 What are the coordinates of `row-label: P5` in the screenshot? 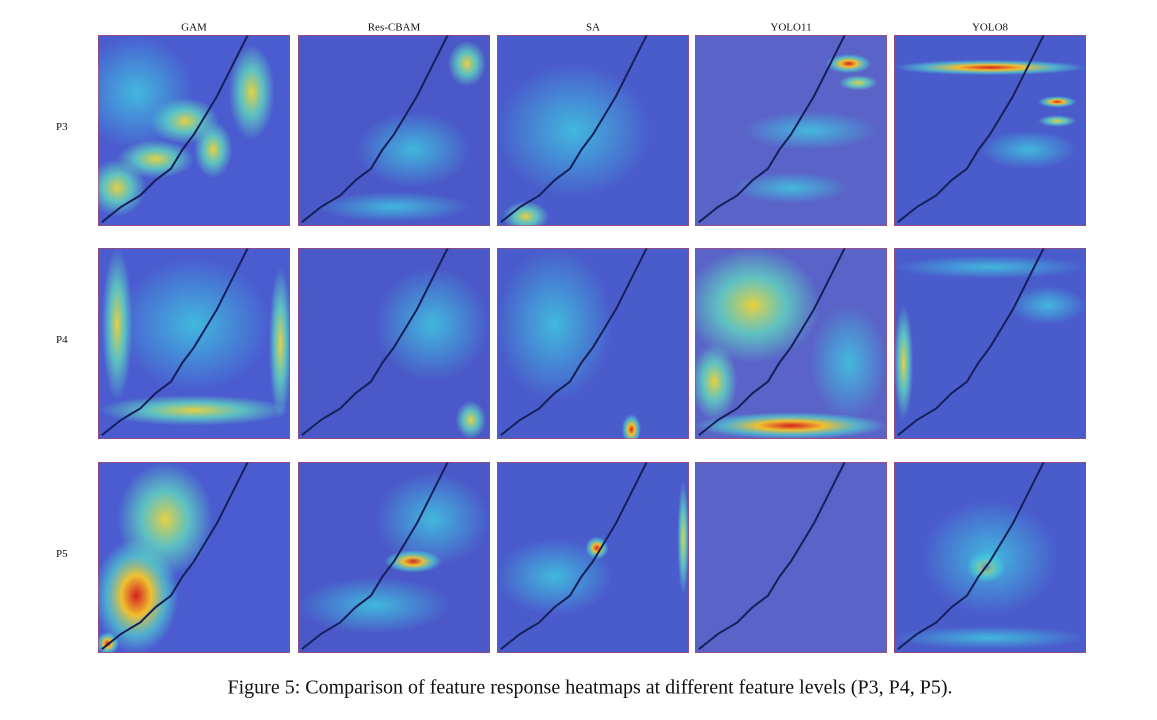 It's located at (62, 554).